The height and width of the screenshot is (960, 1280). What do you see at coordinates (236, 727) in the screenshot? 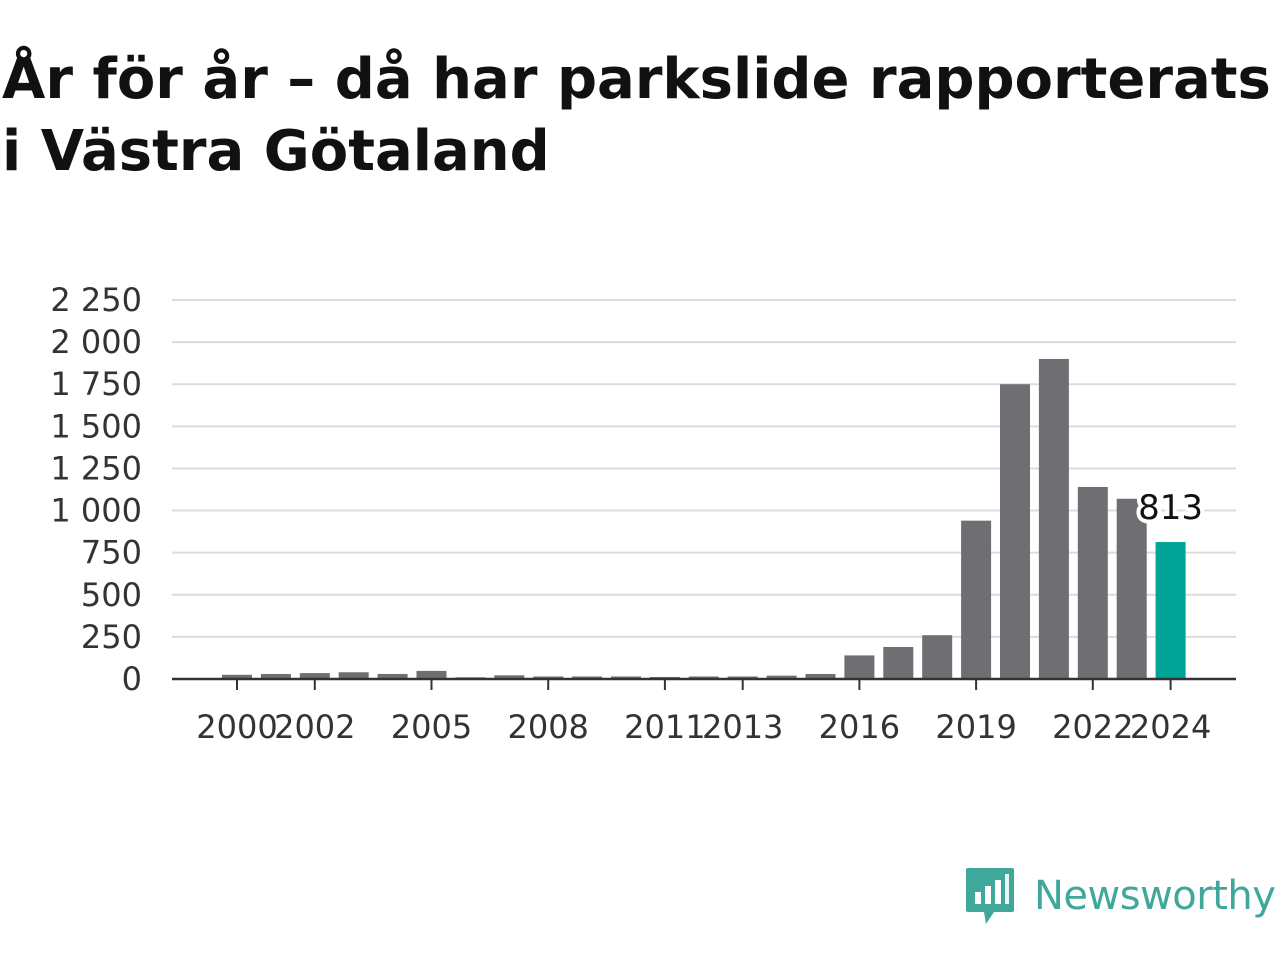
I see `x-tick-label: 2000` at bounding box center [236, 727].